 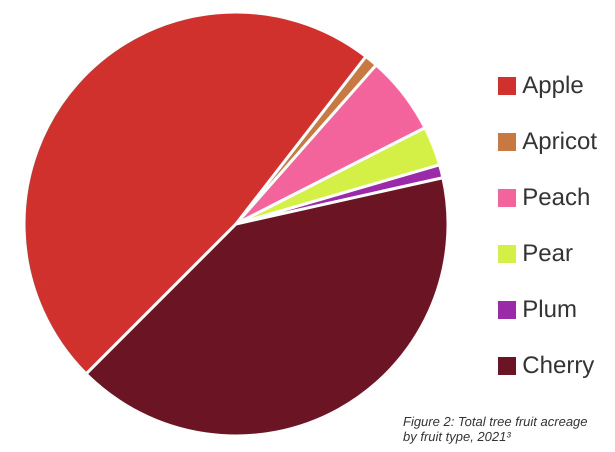 I want to click on legend-label: Pear, so click(x=547, y=254).